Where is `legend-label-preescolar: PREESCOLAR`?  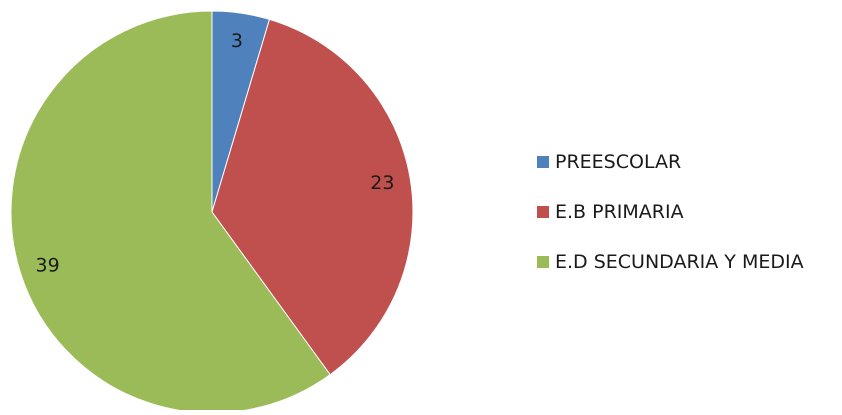 legend-label-preescolar: PREESCOLAR is located at coordinates (618, 162).